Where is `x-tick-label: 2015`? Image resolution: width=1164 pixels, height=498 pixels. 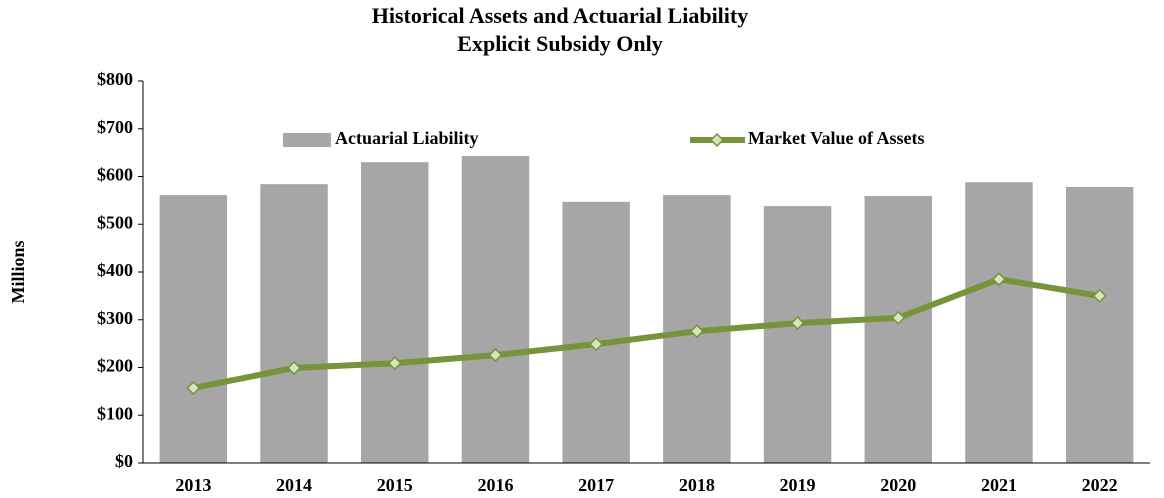
x-tick-label: 2015 is located at coordinates (395, 485).